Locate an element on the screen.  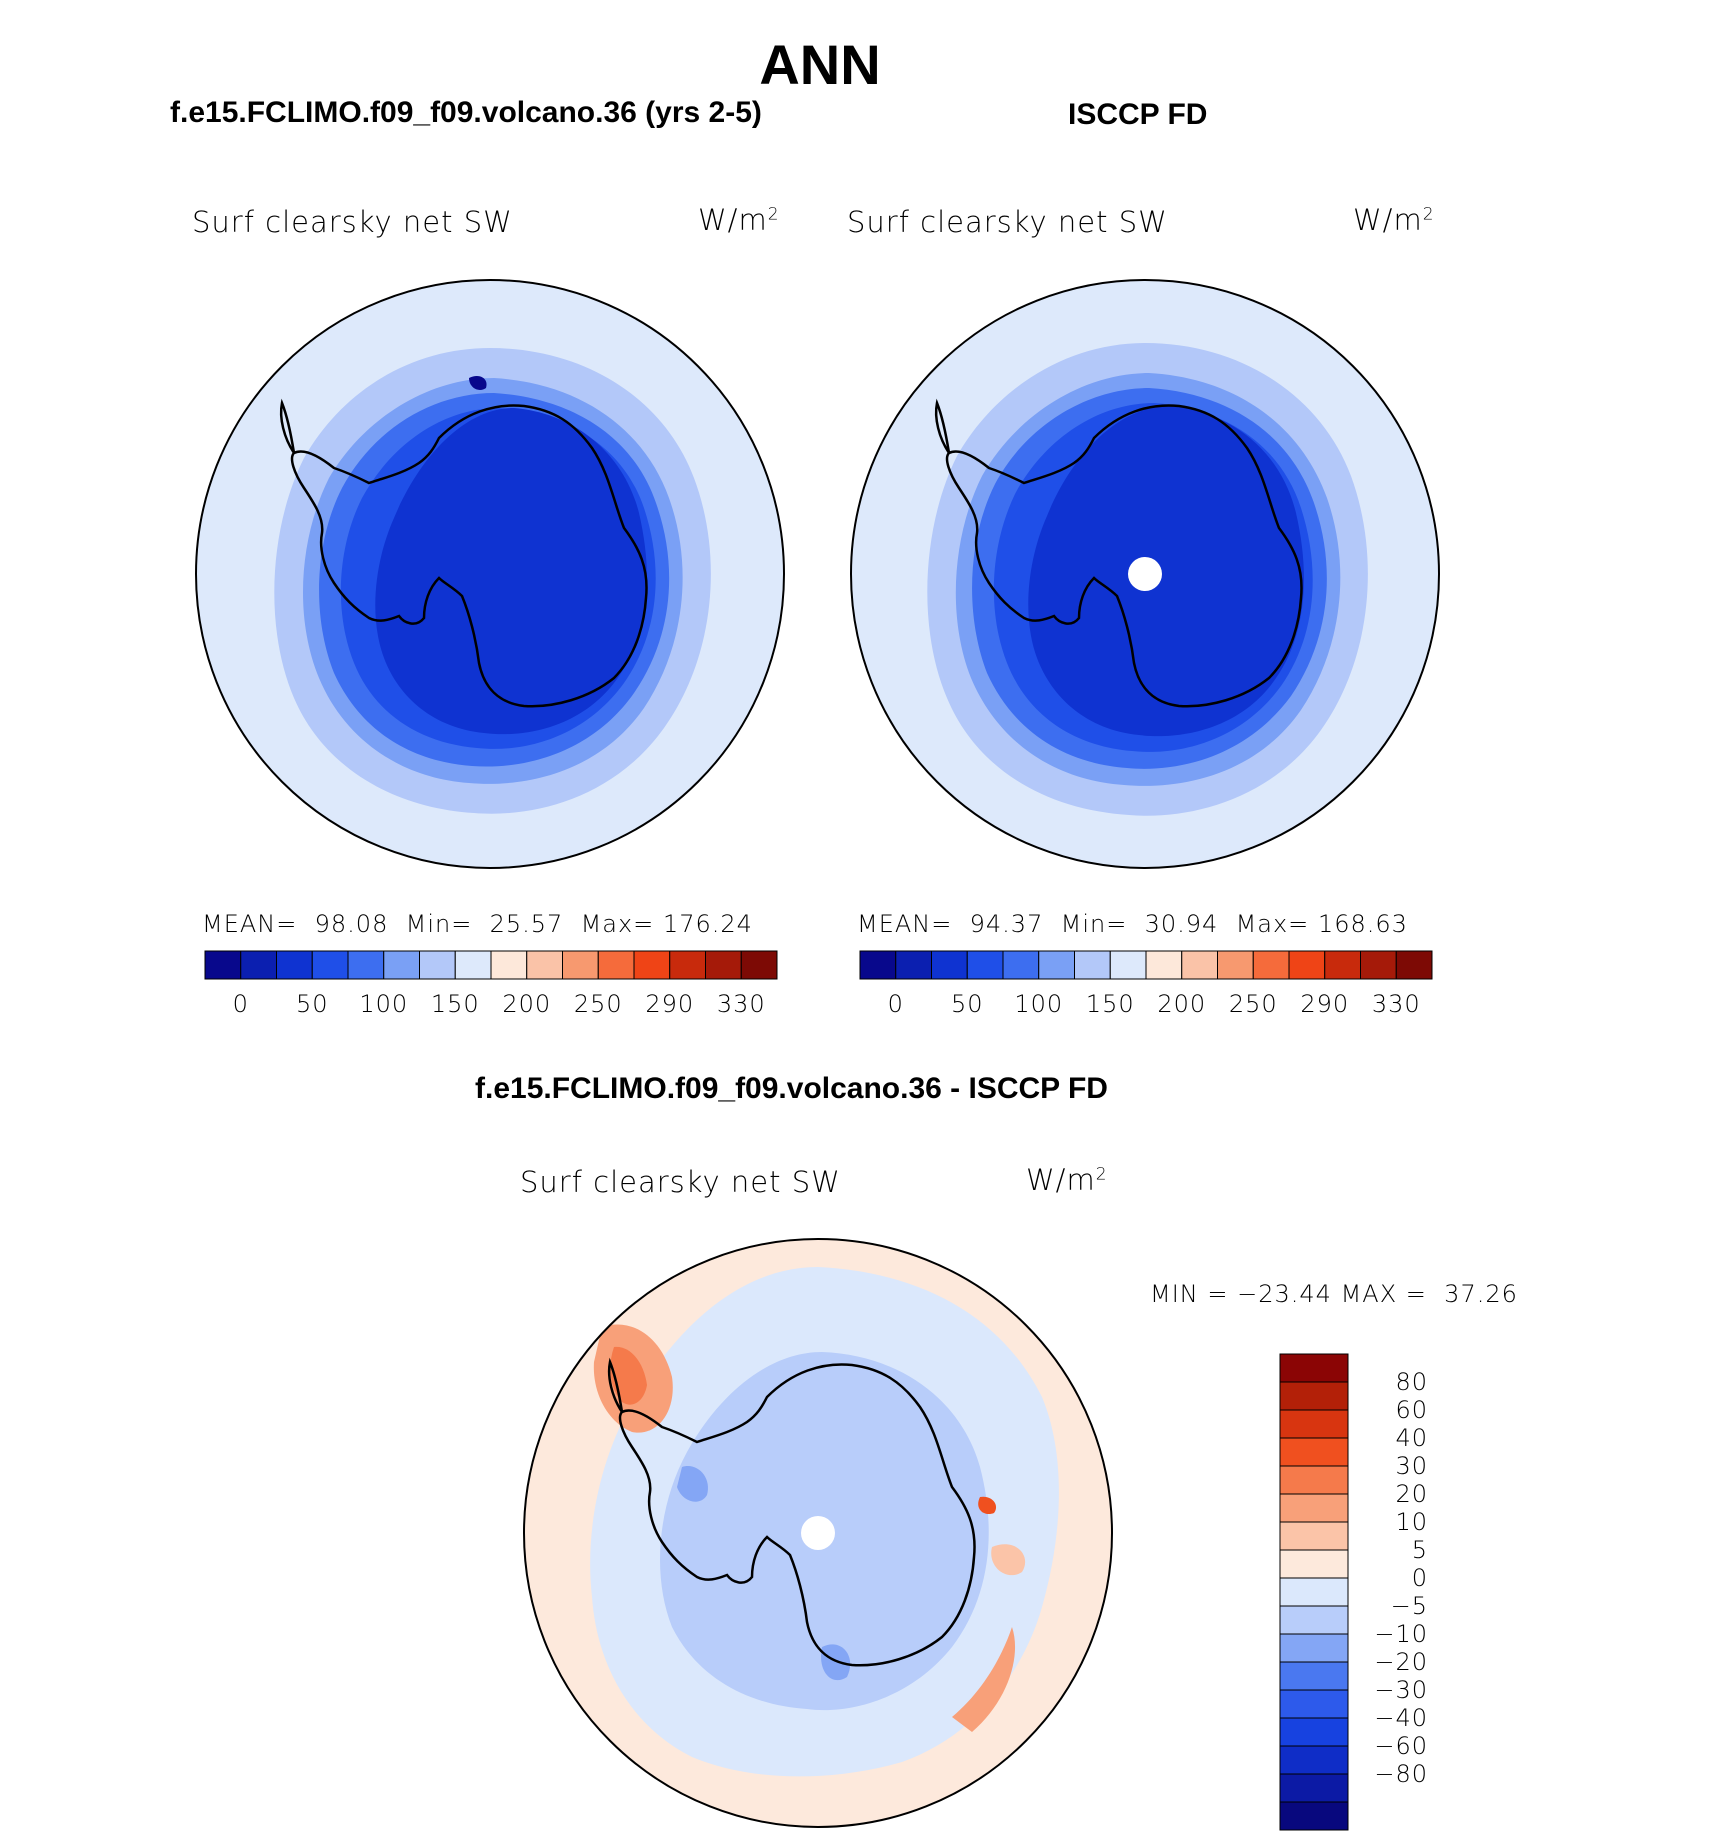
colorbar-tick-label: −40 is located at coordinates (1401, 1718).